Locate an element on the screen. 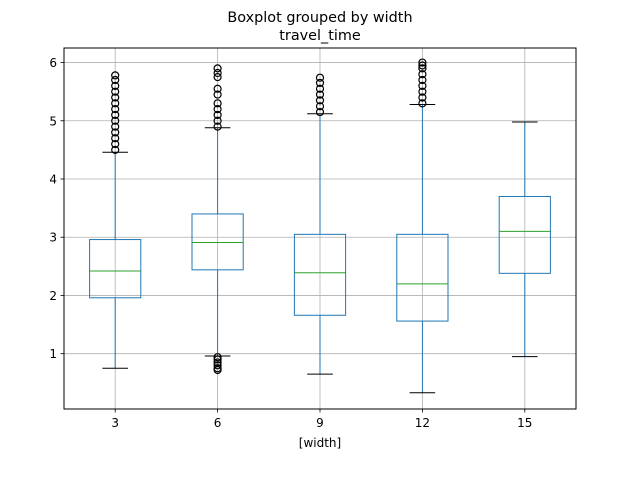 This screenshot has width=640, height=480. chart-subtitle: travel_time is located at coordinates (320, 36).